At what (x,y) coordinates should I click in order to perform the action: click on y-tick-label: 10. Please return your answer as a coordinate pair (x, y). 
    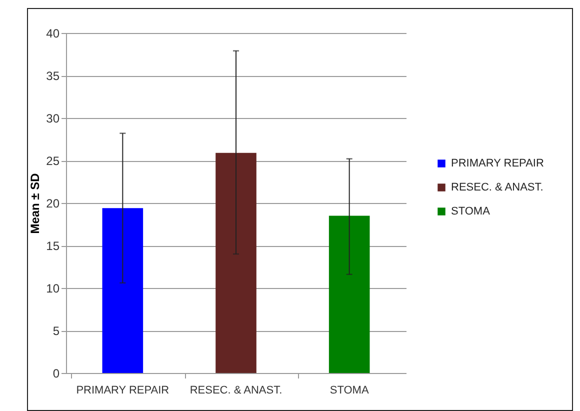
    Looking at the image, I should click on (53, 289).